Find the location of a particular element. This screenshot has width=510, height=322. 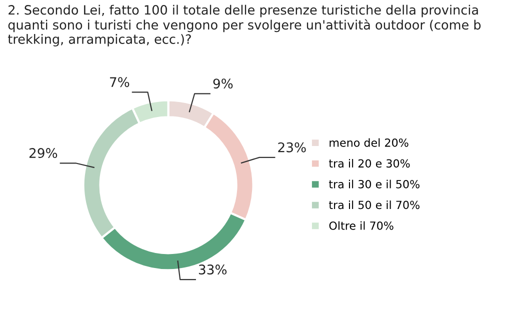

legend-label: Oltre il 70% is located at coordinates (361, 225).